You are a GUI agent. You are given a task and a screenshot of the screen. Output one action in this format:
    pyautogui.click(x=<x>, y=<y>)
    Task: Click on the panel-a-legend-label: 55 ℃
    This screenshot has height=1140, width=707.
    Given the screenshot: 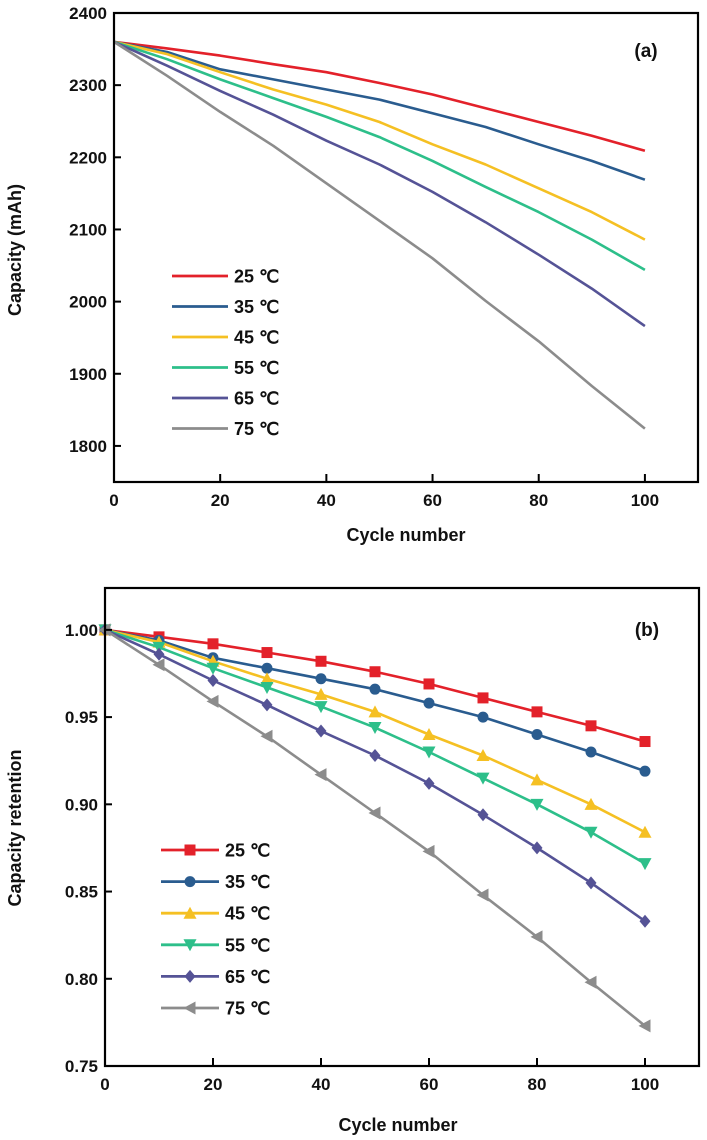 What is the action you would take?
    pyautogui.click(x=256, y=368)
    